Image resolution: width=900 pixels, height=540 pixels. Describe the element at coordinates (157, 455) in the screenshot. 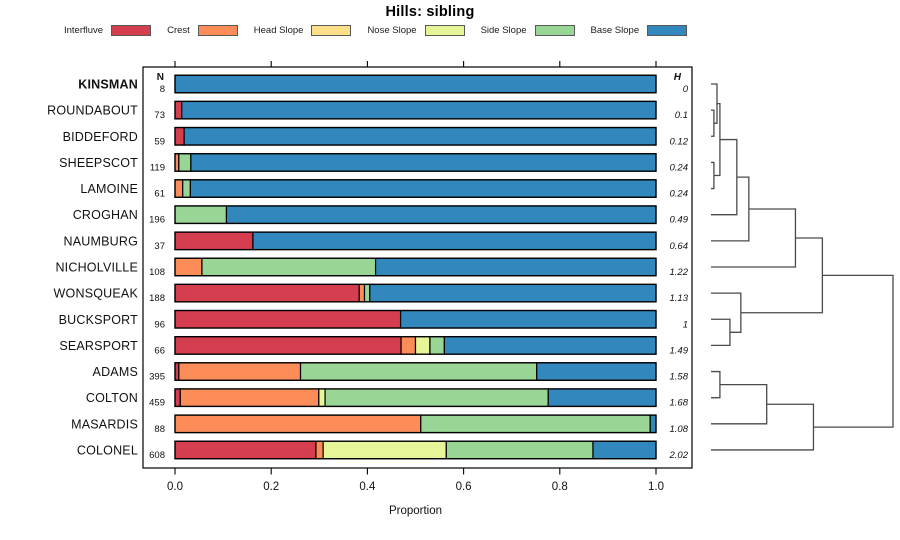

I see `n-value: 608` at that location.